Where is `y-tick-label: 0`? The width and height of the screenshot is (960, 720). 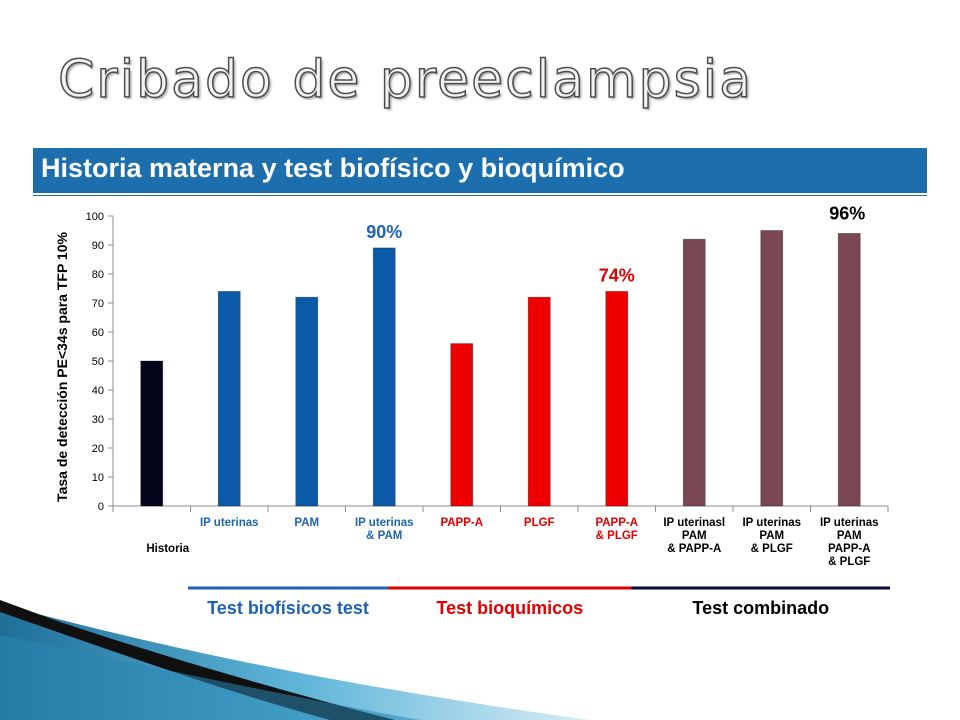
y-tick-label: 0 is located at coordinates (101, 507).